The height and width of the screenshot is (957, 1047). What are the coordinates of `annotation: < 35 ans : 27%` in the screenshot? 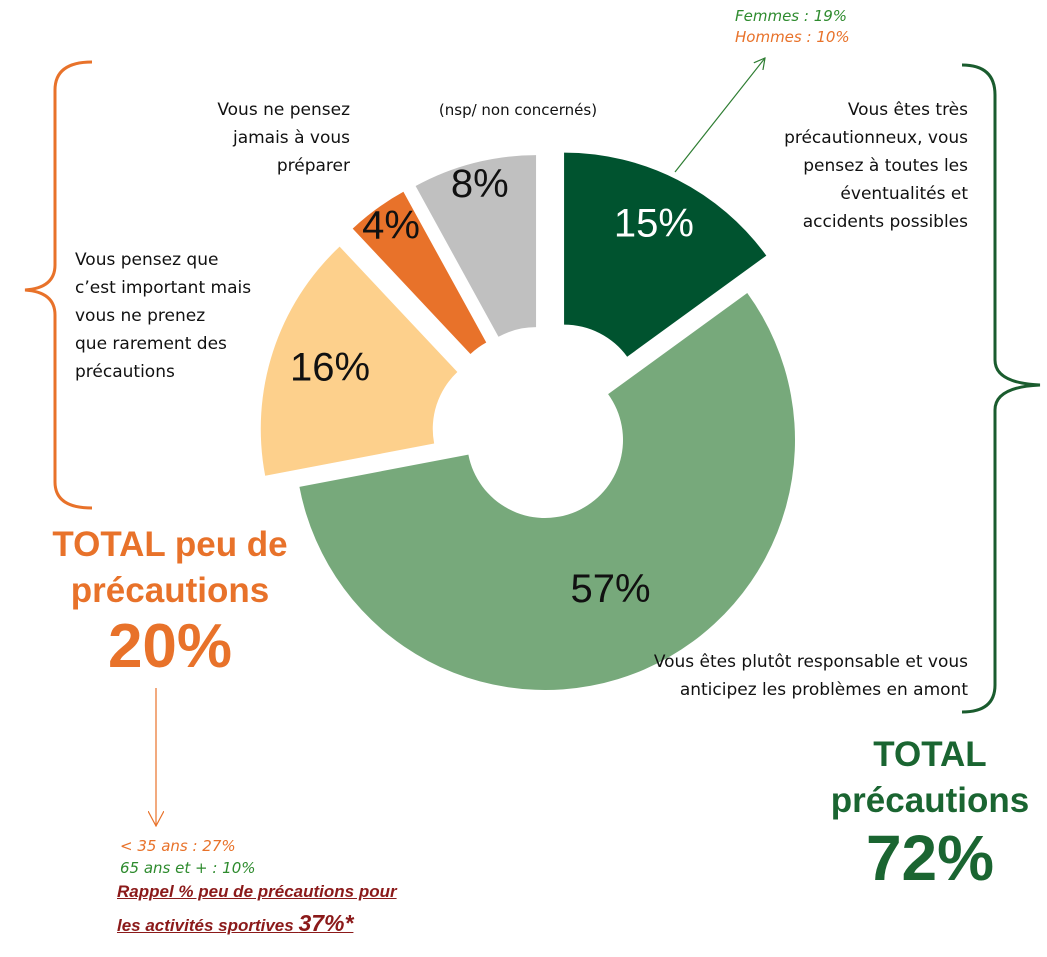 It's located at (178, 846).